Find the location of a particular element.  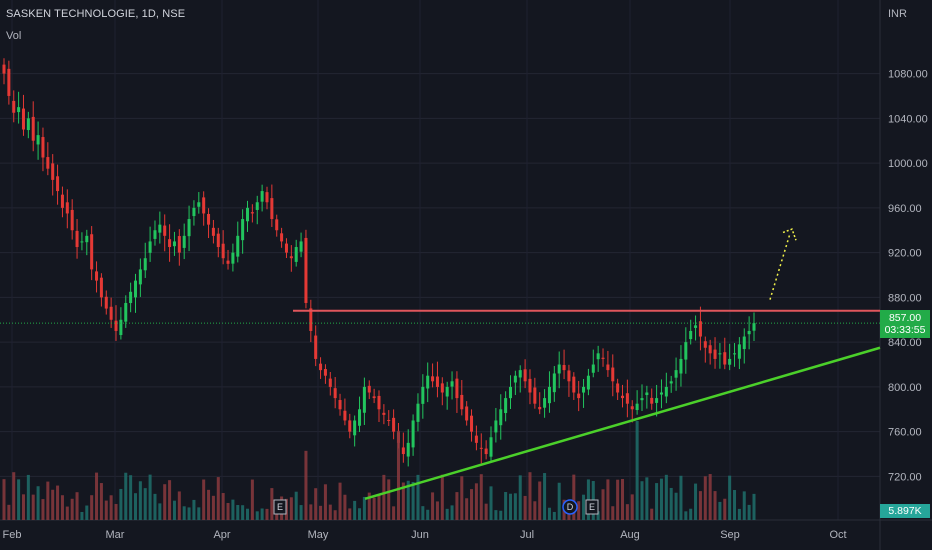

y-tick-label: 840.00 is located at coordinates (905, 343).